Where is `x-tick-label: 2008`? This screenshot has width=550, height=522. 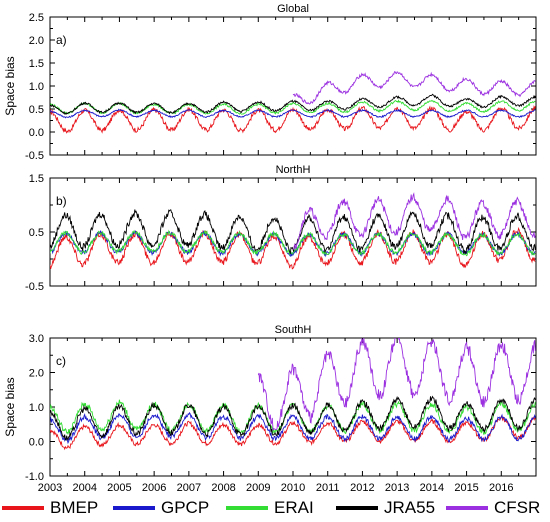
x-tick-label: 2008 is located at coordinates (223, 488).